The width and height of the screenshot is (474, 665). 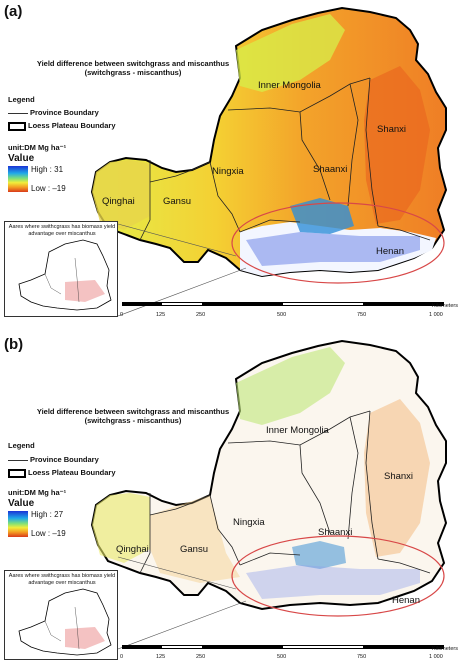 I want to click on panel-letter: (b), so click(x=14, y=344).